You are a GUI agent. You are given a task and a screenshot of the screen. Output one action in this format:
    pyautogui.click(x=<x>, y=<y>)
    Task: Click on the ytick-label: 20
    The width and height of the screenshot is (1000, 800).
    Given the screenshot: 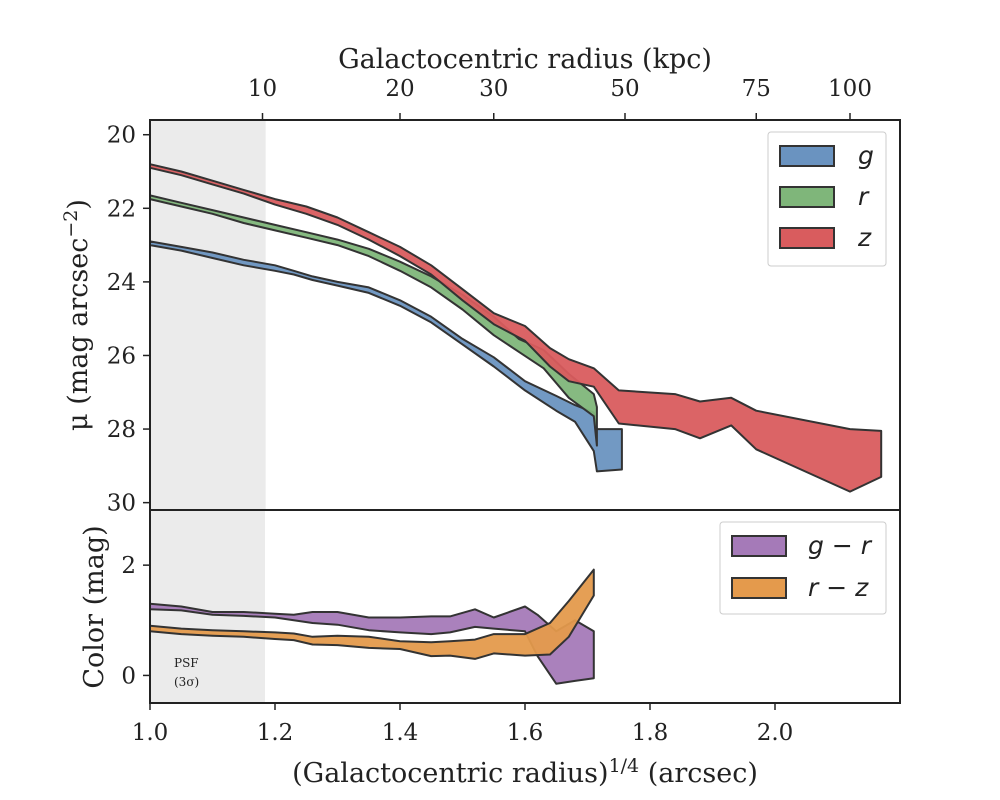 What is the action you would take?
    pyautogui.click(x=121, y=136)
    